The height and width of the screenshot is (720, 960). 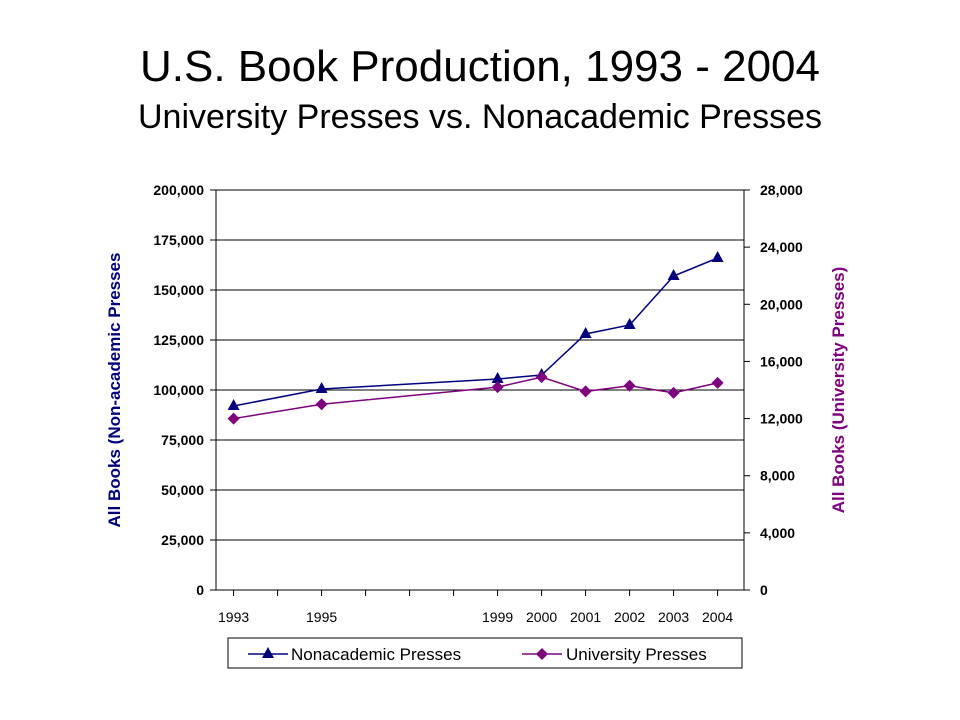 What do you see at coordinates (777, 476) in the screenshot?
I see `y-right-tick-label: 8,000` at bounding box center [777, 476].